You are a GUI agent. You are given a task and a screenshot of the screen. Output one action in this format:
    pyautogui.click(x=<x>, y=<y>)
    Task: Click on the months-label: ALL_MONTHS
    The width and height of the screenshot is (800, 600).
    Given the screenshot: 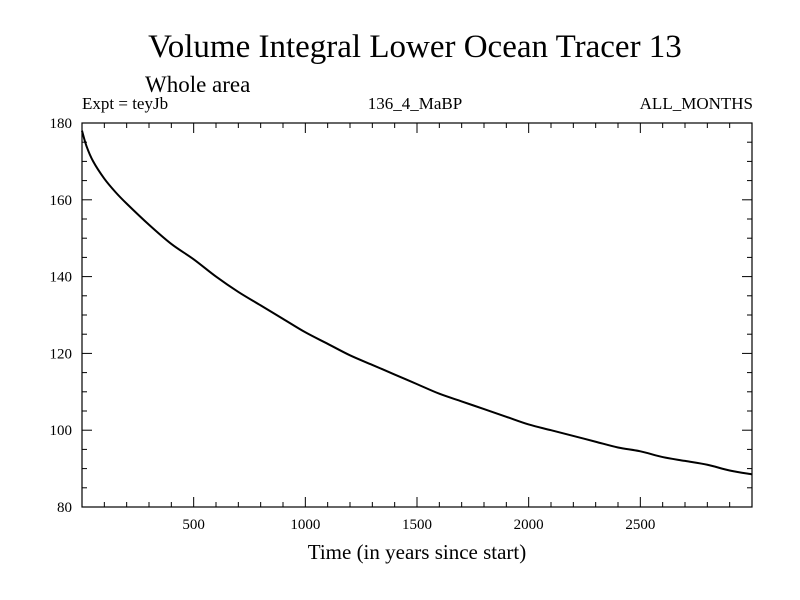 What is the action you would take?
    pyautogui.click(x=696, y=103)
    